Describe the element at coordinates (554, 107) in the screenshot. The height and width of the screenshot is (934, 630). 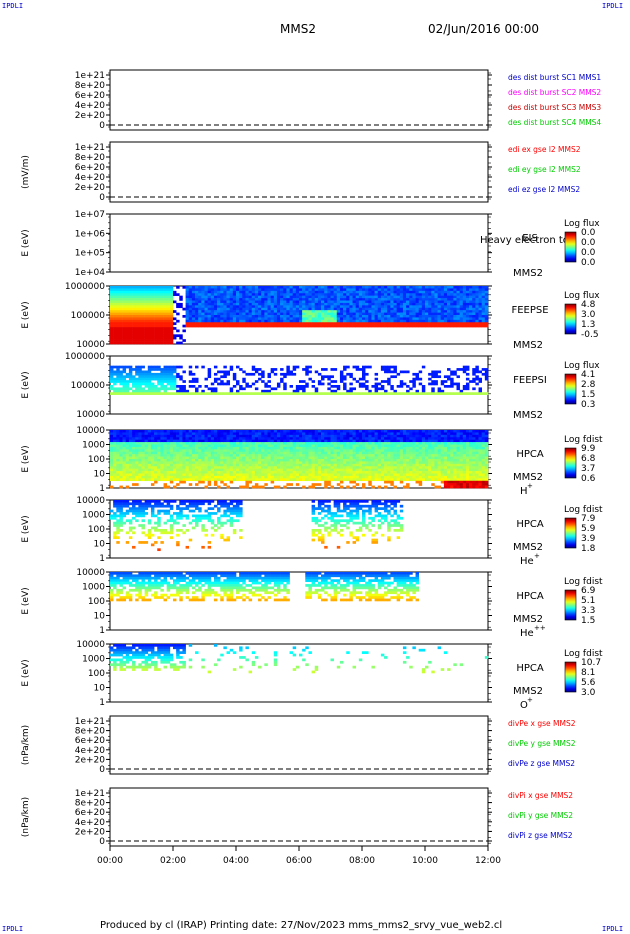
I see `legend-entry: des dist burst SC3 MMS3` at that location.